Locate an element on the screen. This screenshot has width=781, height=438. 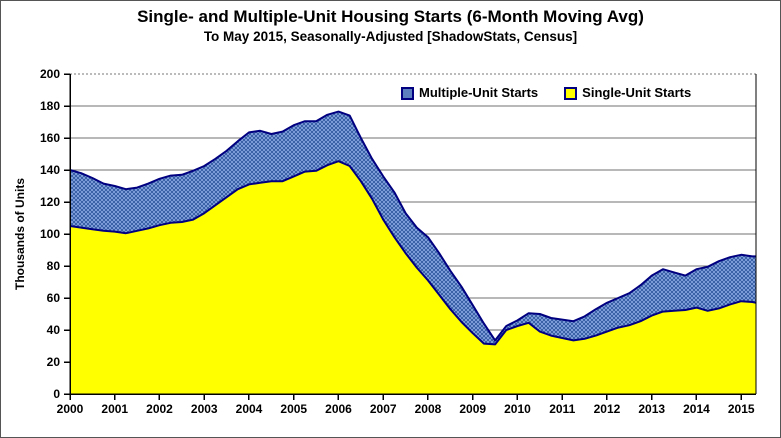
y-tick-label: 40 is located at coordinates (54, 330).